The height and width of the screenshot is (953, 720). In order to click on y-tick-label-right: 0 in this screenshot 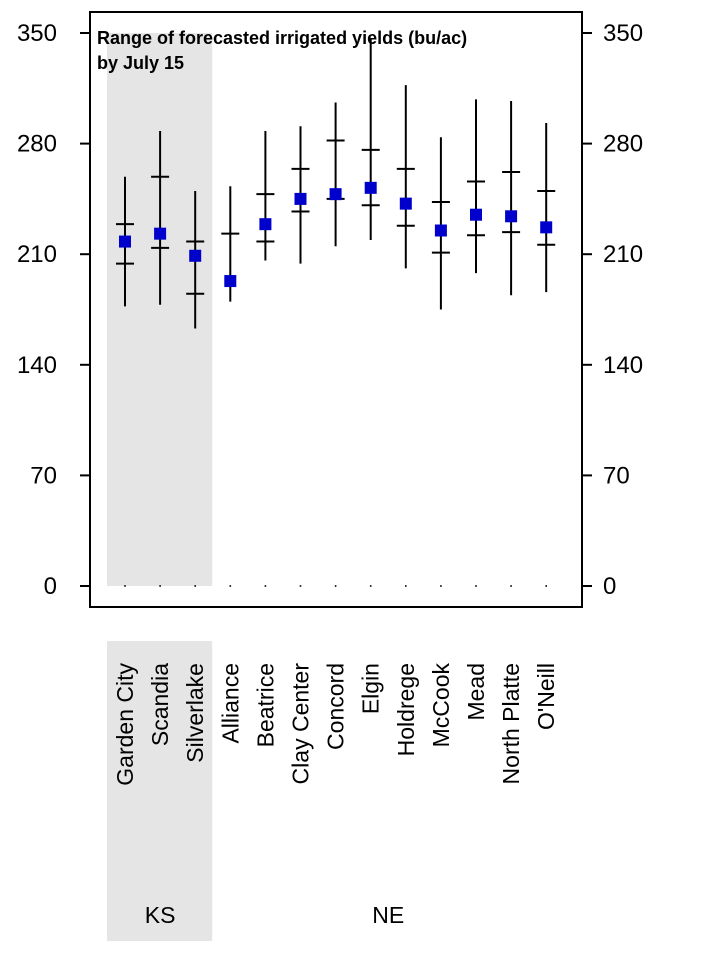, I will do `click(609, 586)`.